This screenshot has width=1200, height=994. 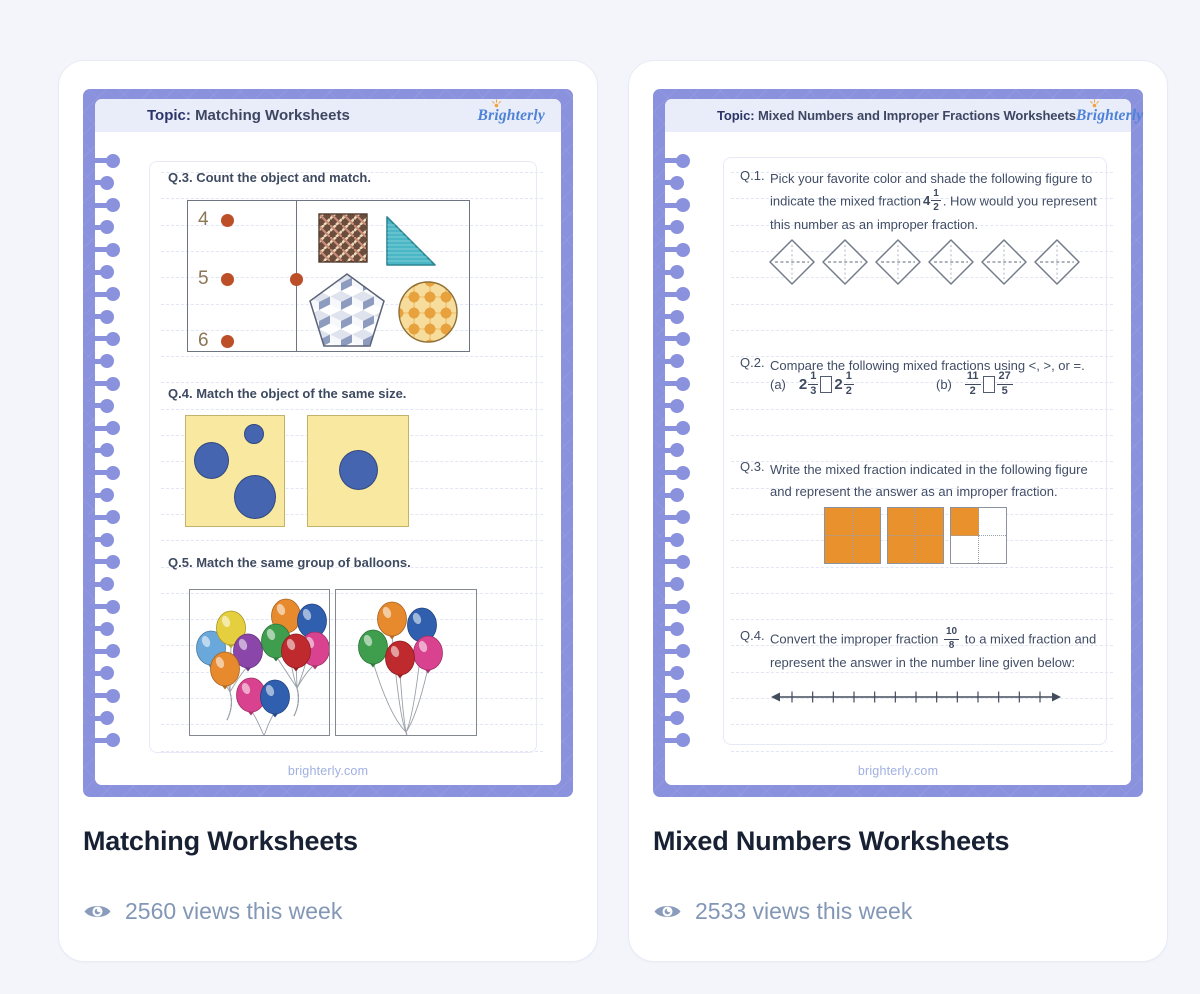 What do you see at coordinates (831, 841) in the screenshot?
I see `card-title: Mixed Numbers Worksheets` at bounding box center [831, 841].